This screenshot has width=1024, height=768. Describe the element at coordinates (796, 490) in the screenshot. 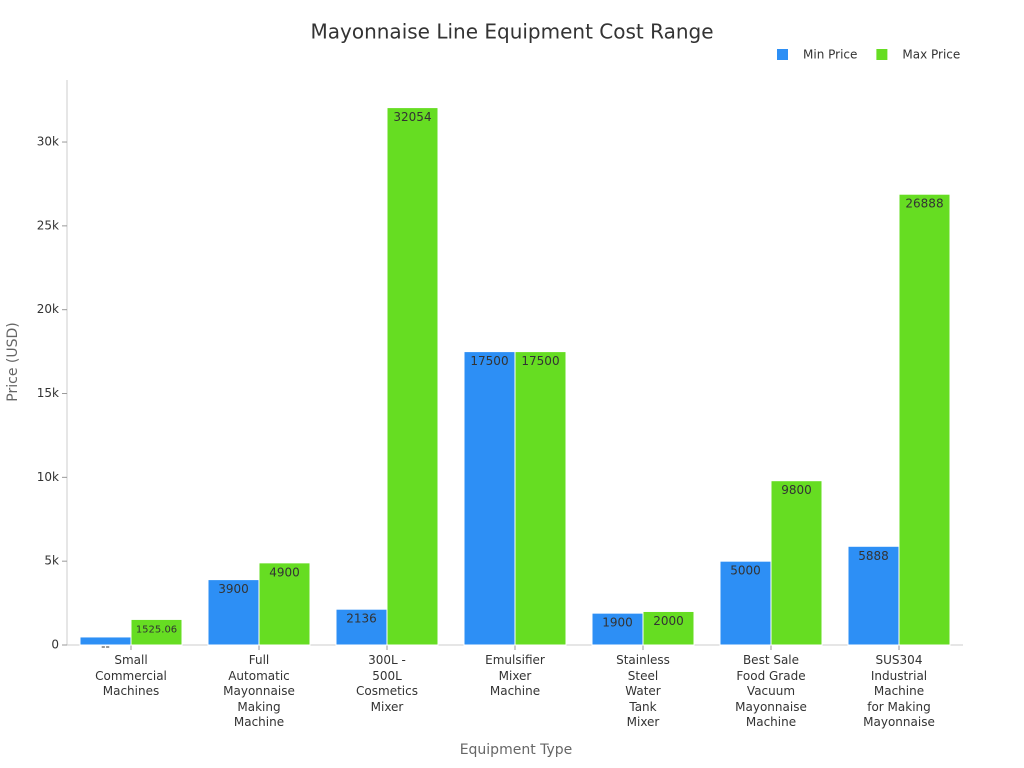

I see `value-label: 9800` at that location.